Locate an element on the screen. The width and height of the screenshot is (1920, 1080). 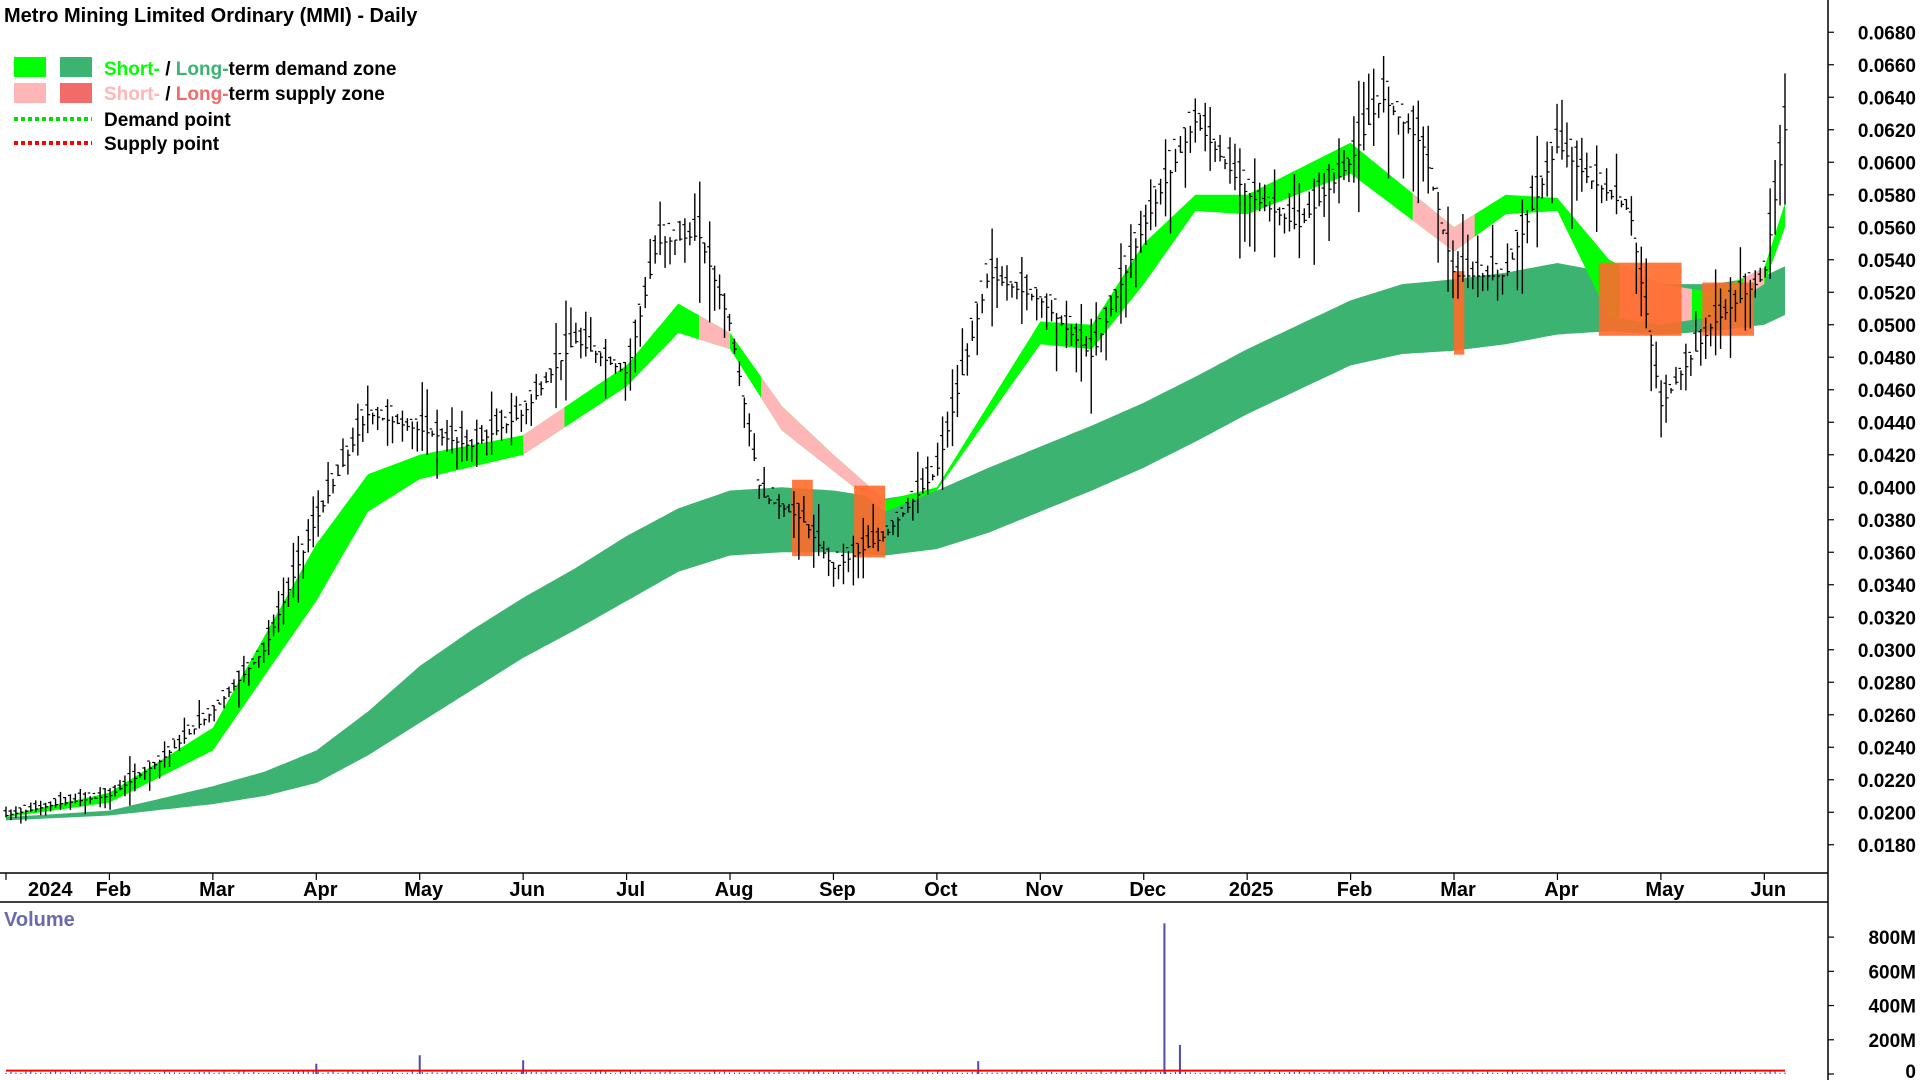
y-tick-label: 0.0380 is located at coordinates (1887, 521).